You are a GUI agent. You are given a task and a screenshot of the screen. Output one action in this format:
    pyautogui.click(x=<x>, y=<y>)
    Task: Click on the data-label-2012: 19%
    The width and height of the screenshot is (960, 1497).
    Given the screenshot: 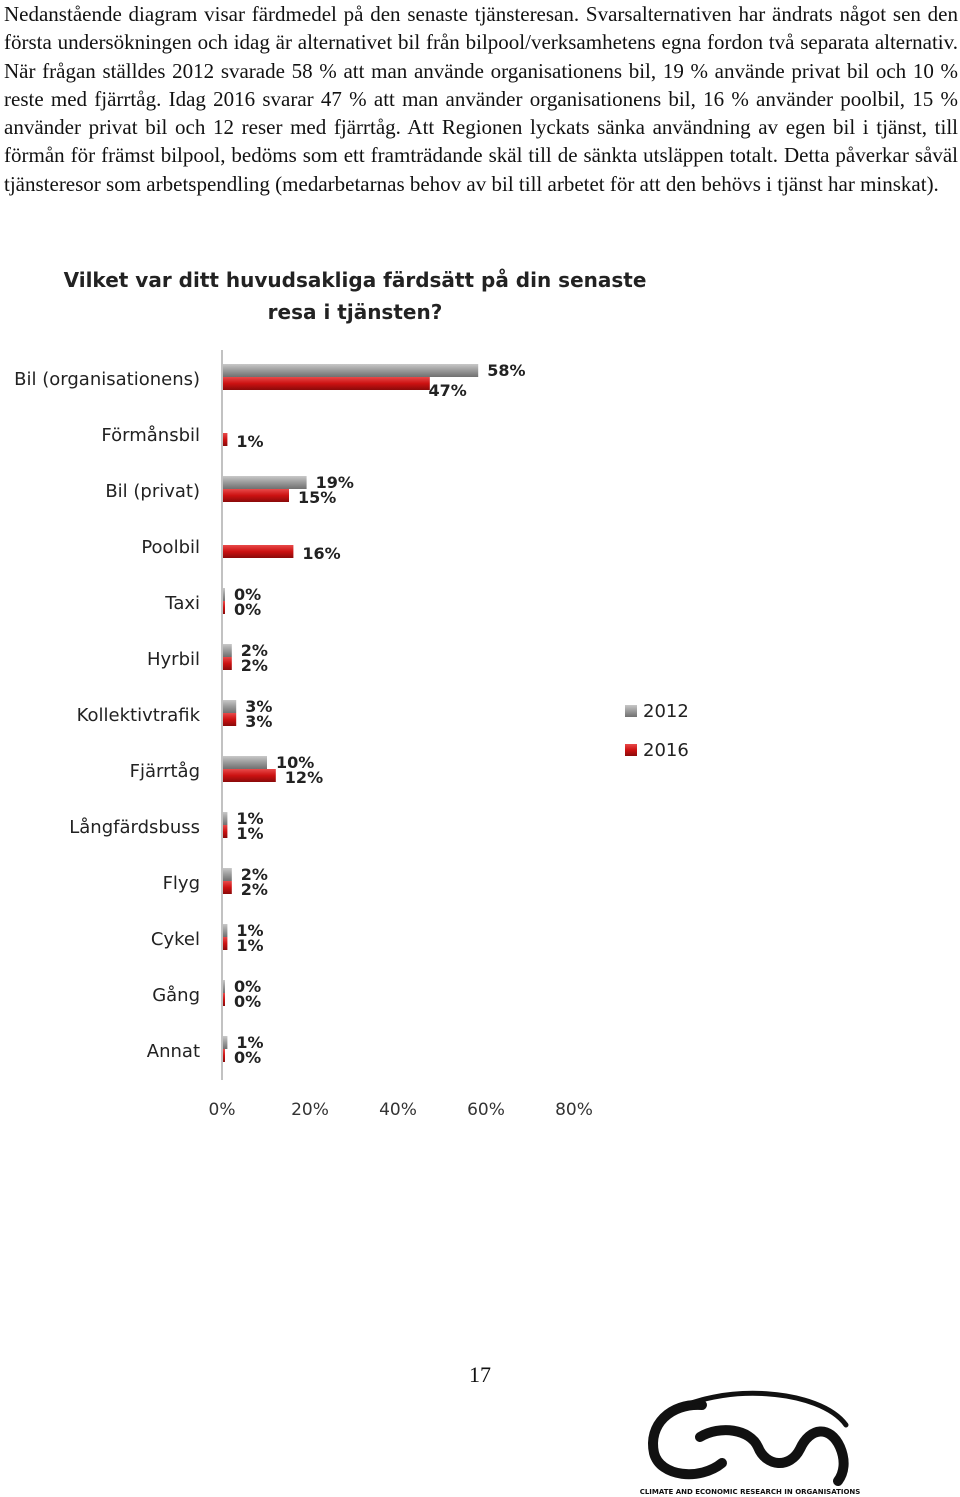 What is the action you would take?
    pyautogui.click(x=335, y=482)
    